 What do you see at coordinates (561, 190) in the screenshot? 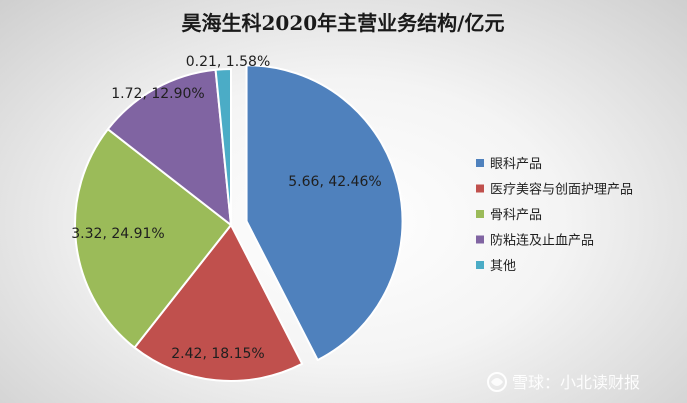
I see `legend-label-2: 医疗美容与创面护理产品` at bounding box center [561, 190].